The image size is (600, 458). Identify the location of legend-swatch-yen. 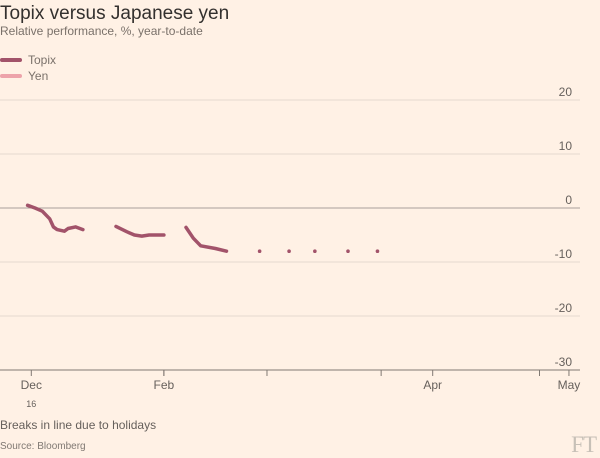
(11, 76).